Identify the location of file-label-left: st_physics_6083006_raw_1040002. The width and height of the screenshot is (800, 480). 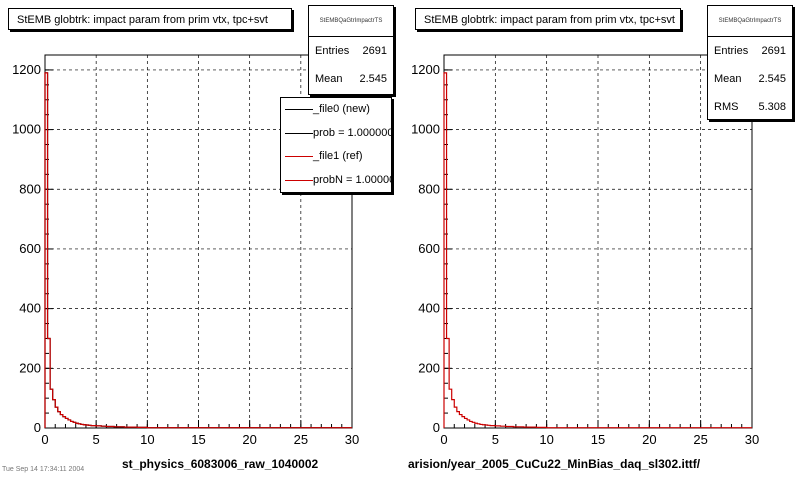
(220, 464).